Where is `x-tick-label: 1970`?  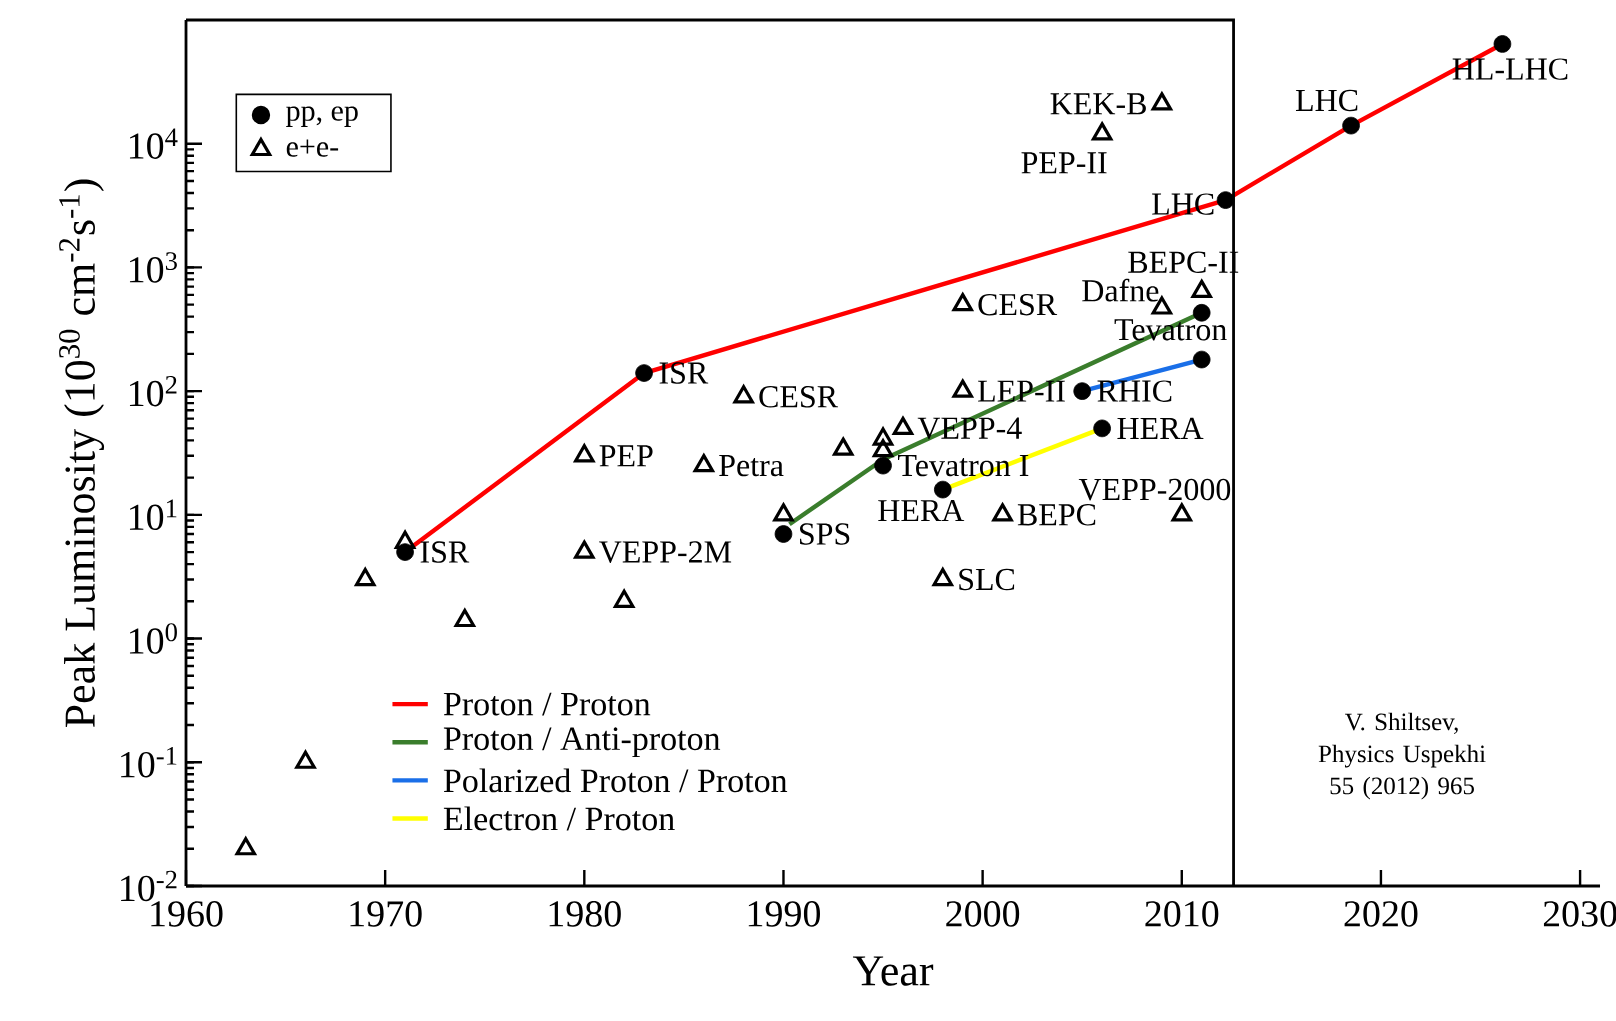
x-tick-label: 1970 is located at coordinates (386, 914).